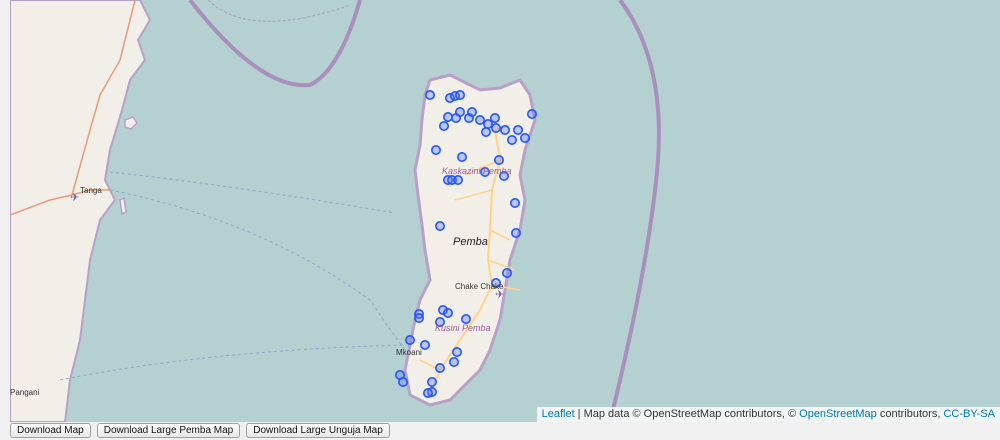 This screenshot has height=440, width=1000. I want to click on download-large-unguja-map-button: Download Large Unguja Map, so click(318, 430).